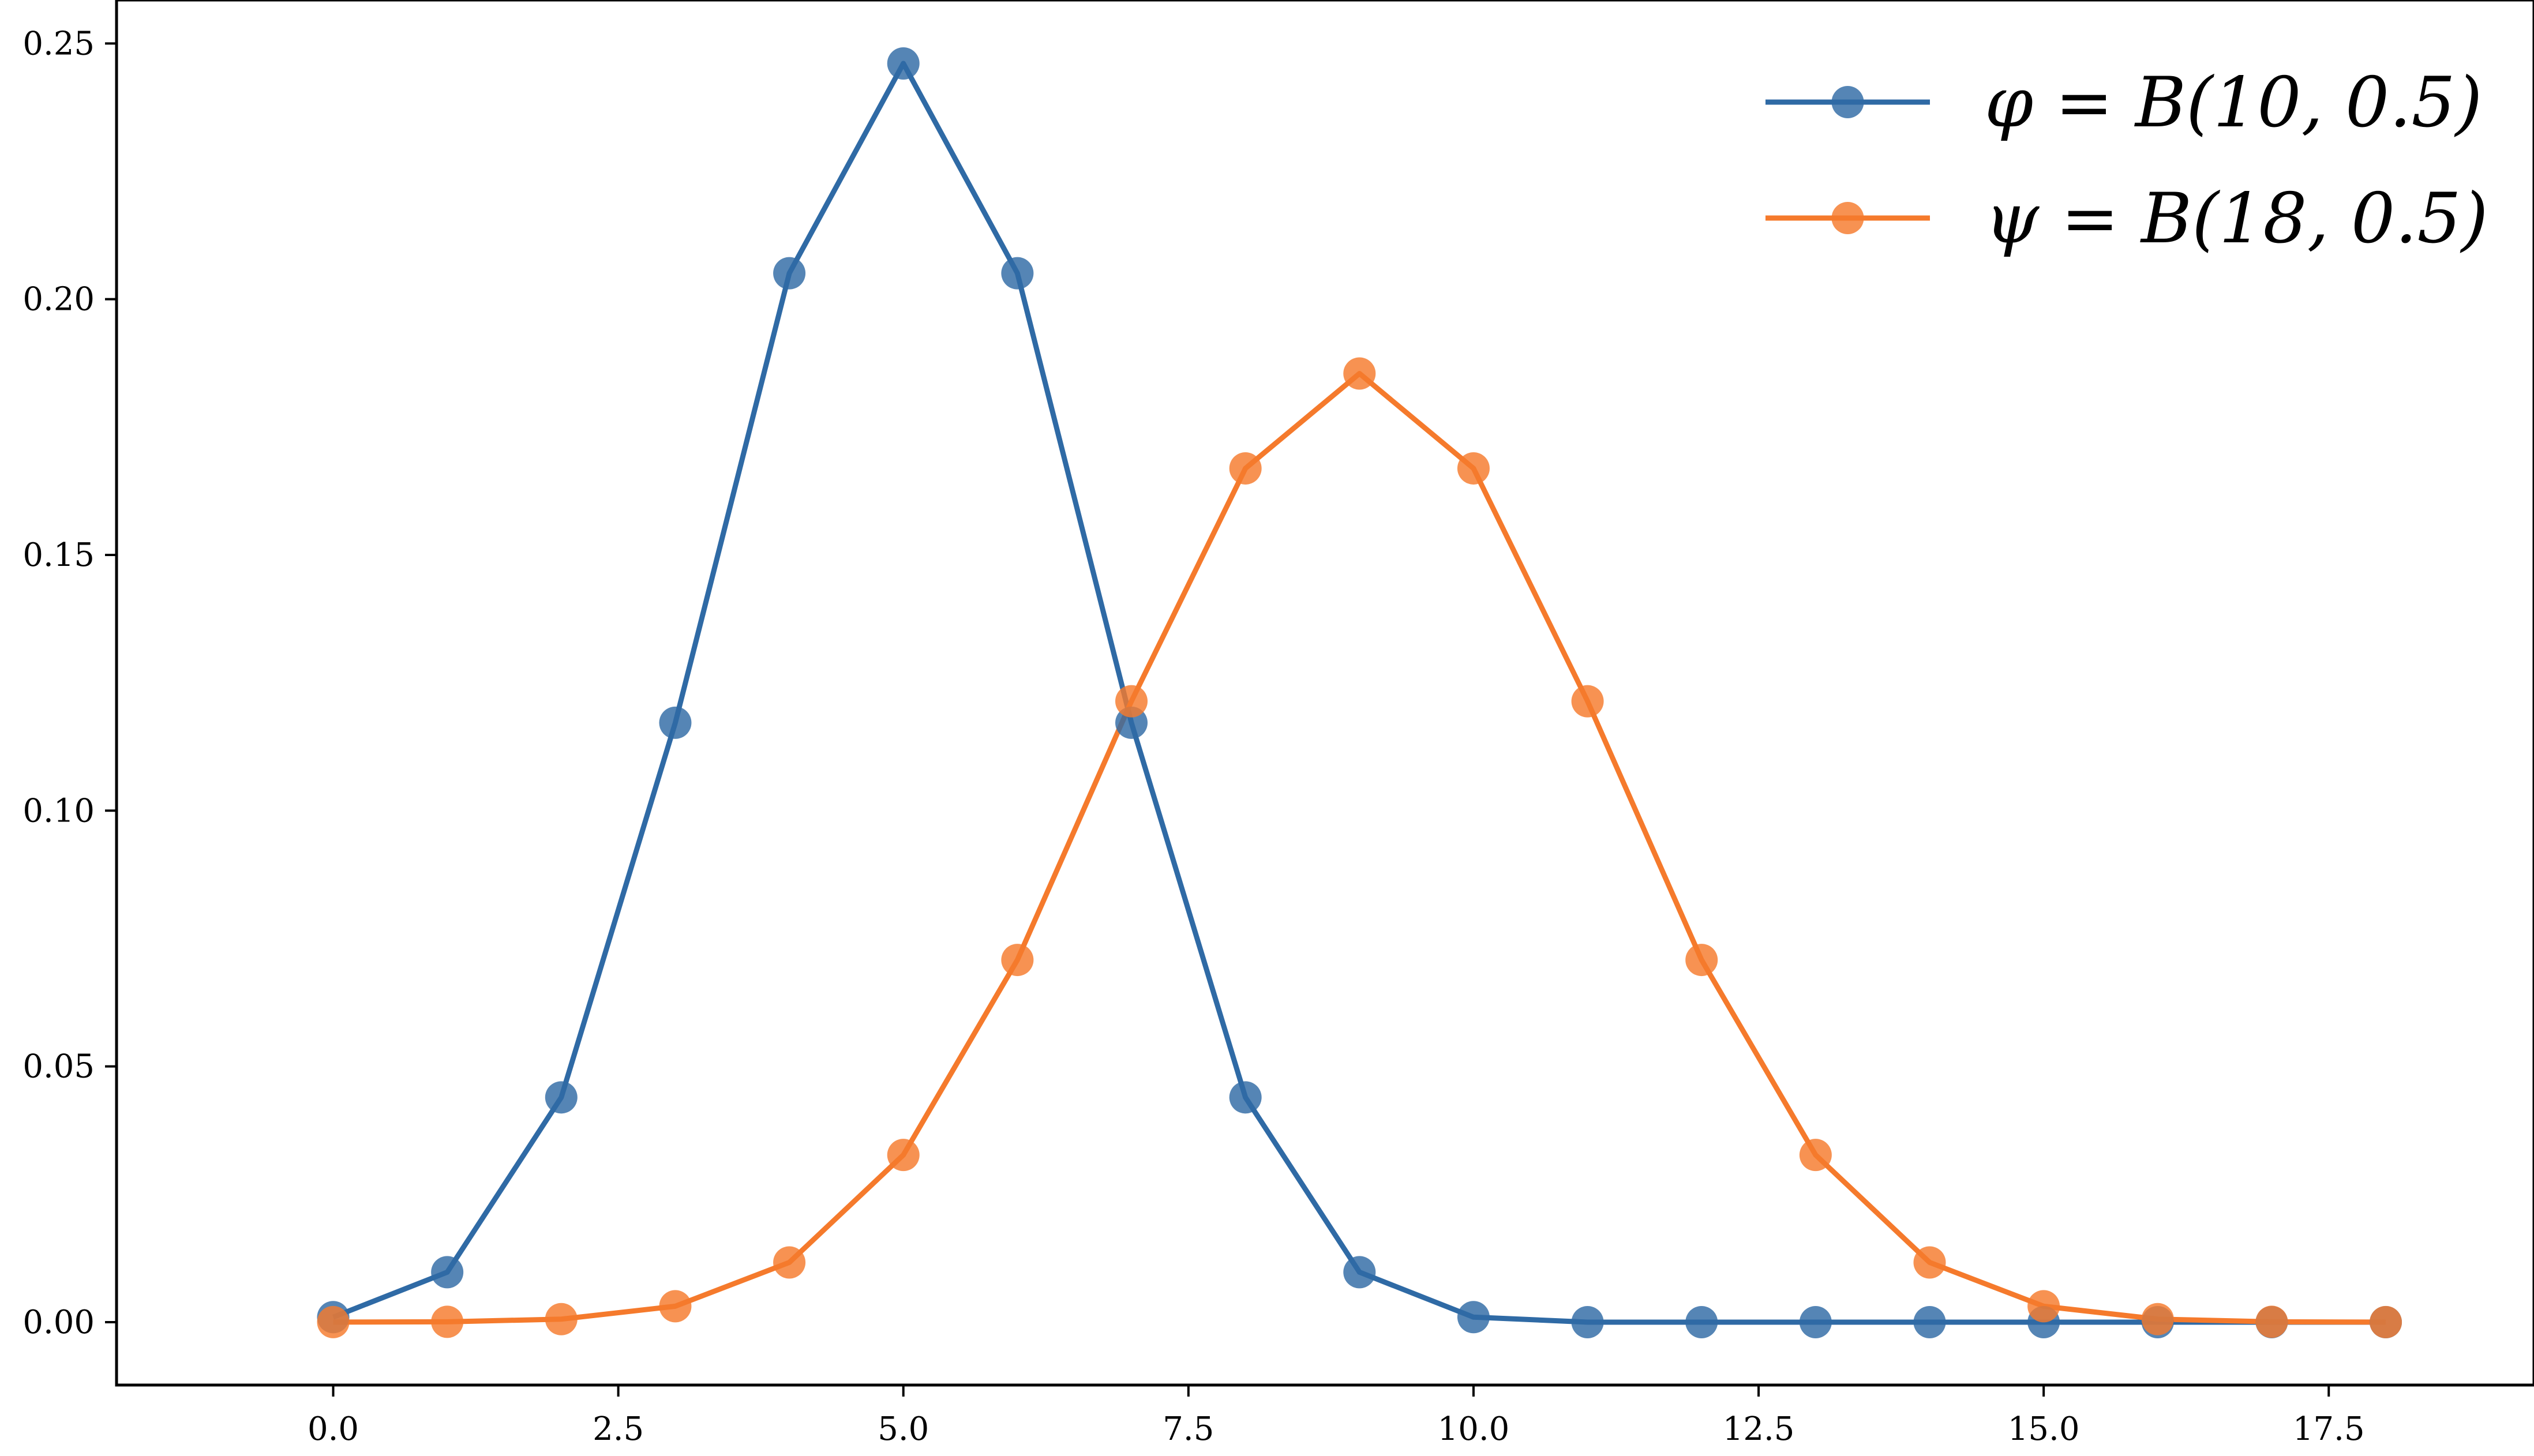 The image size is (2534, 1456). What do you see at coordinates (1188, 1429) in the screenshot?
I see `x-tick-label: 7.5` at bounding box center [1188, 1429].